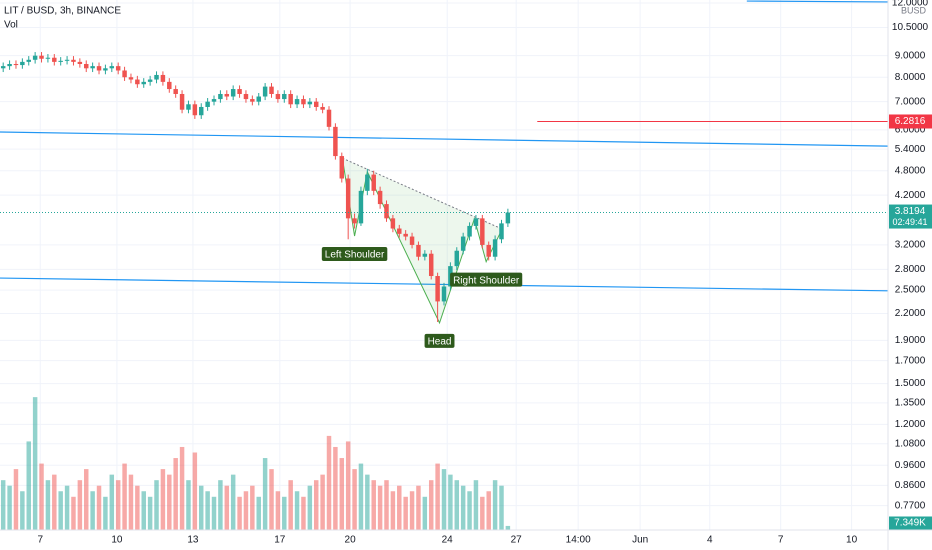 The width and height of the screenshot is (932, 550). What do you see at coordinates (910, 195) in the screenshot?
I see `y-tick-label: 4.2000` at bounding box center [910, 195].